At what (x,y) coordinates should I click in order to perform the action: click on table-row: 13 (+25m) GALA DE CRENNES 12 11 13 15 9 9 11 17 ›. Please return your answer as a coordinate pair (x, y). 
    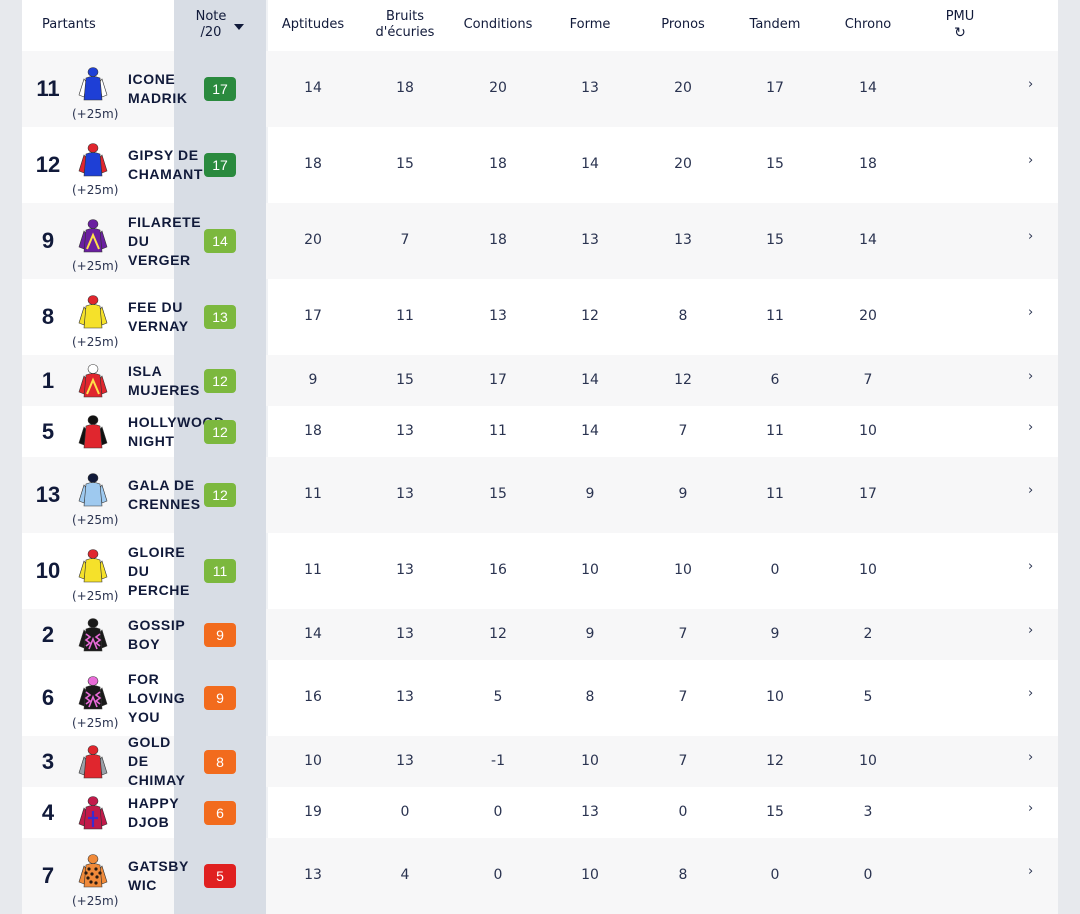
    Looking at the image, I should click on (540, 495).